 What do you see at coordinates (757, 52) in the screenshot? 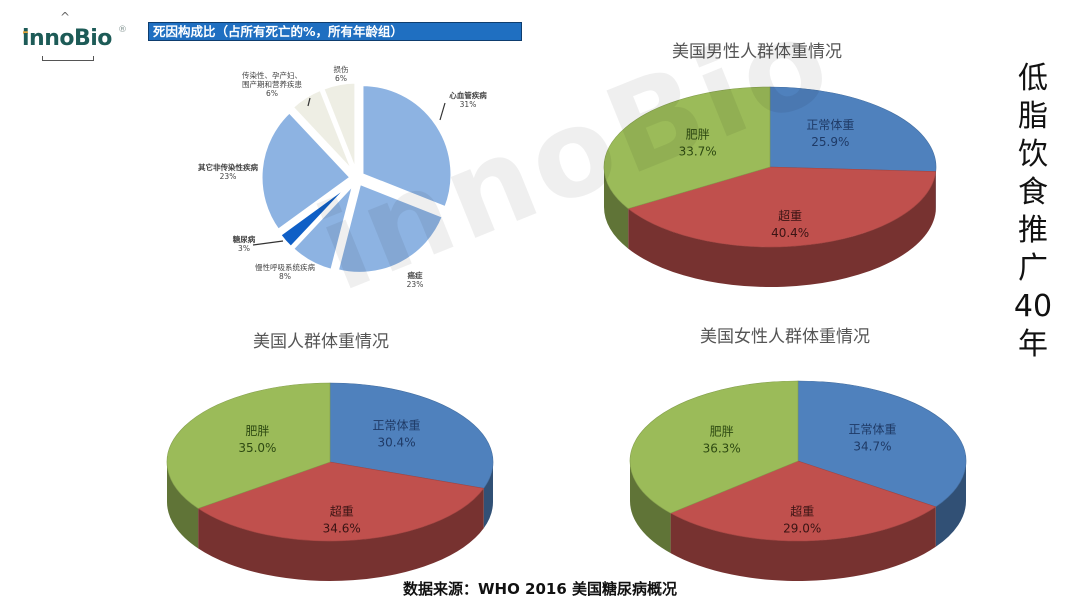
I see `male-weight-chart-title: 美国男性人群体重情况` at bounding box center [757, 52].